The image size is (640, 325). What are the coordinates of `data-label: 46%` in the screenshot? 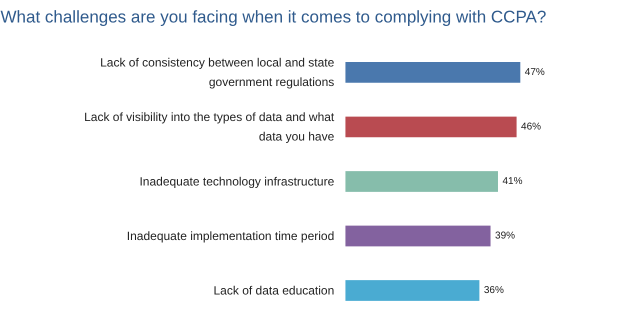 It's located at (531, 126).